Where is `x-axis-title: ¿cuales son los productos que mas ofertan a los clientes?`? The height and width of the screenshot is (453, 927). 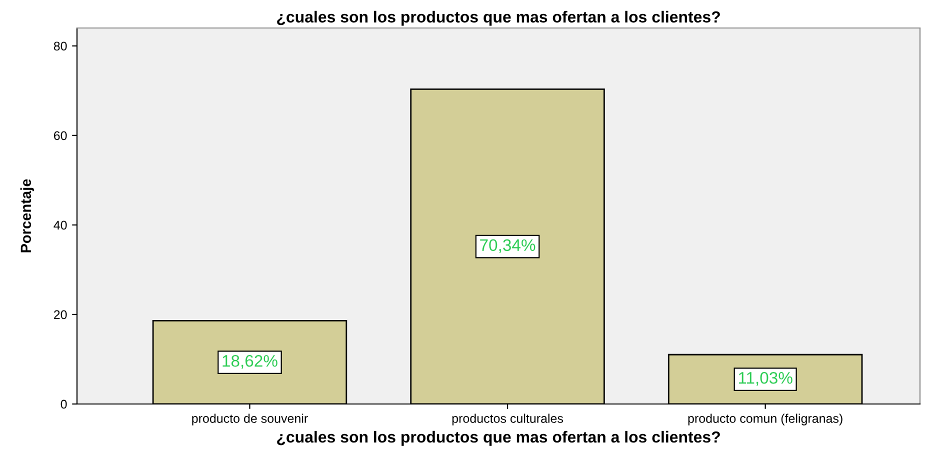 x-axis-title: ¿cuales son los productos que mas ofertan a los clientes? is located at coordinates (498, 438).